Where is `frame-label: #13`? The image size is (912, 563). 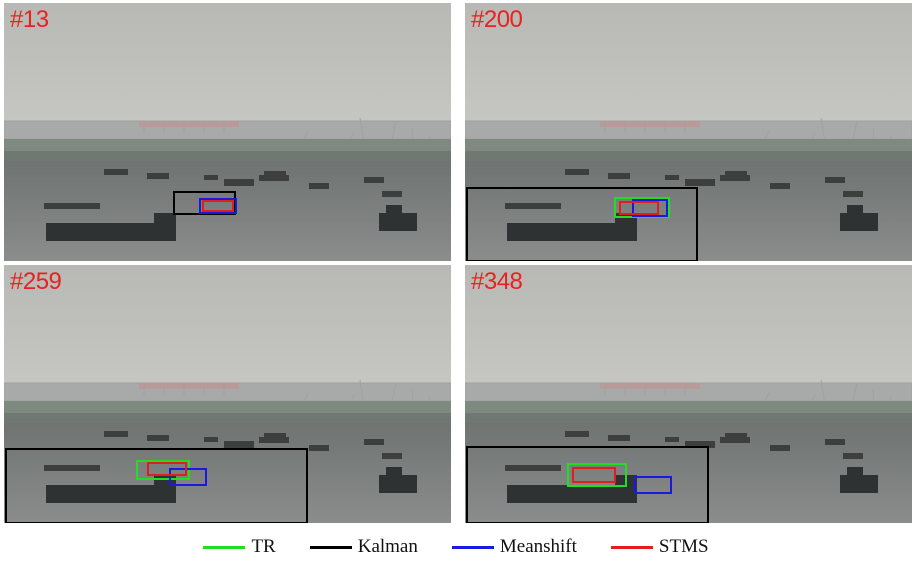 frame-label: #13 is located at coordinates (29, 19).